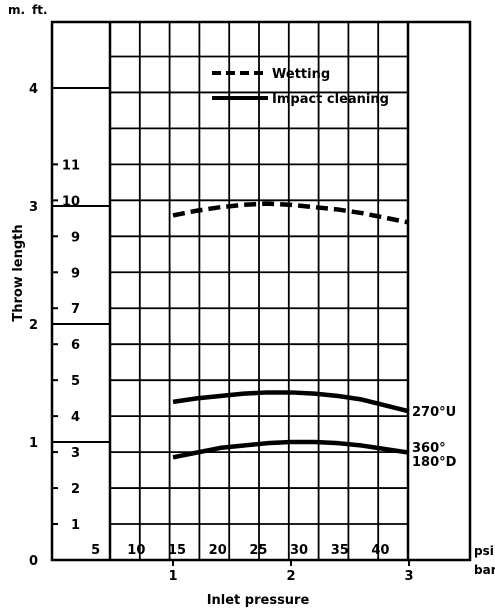 The height and width of the screenshot is (612, 495). What do you see at coordinates (408, 576) in the screenshot?
I see `bar-tick-label: 3` at bounding box center [408, 576].